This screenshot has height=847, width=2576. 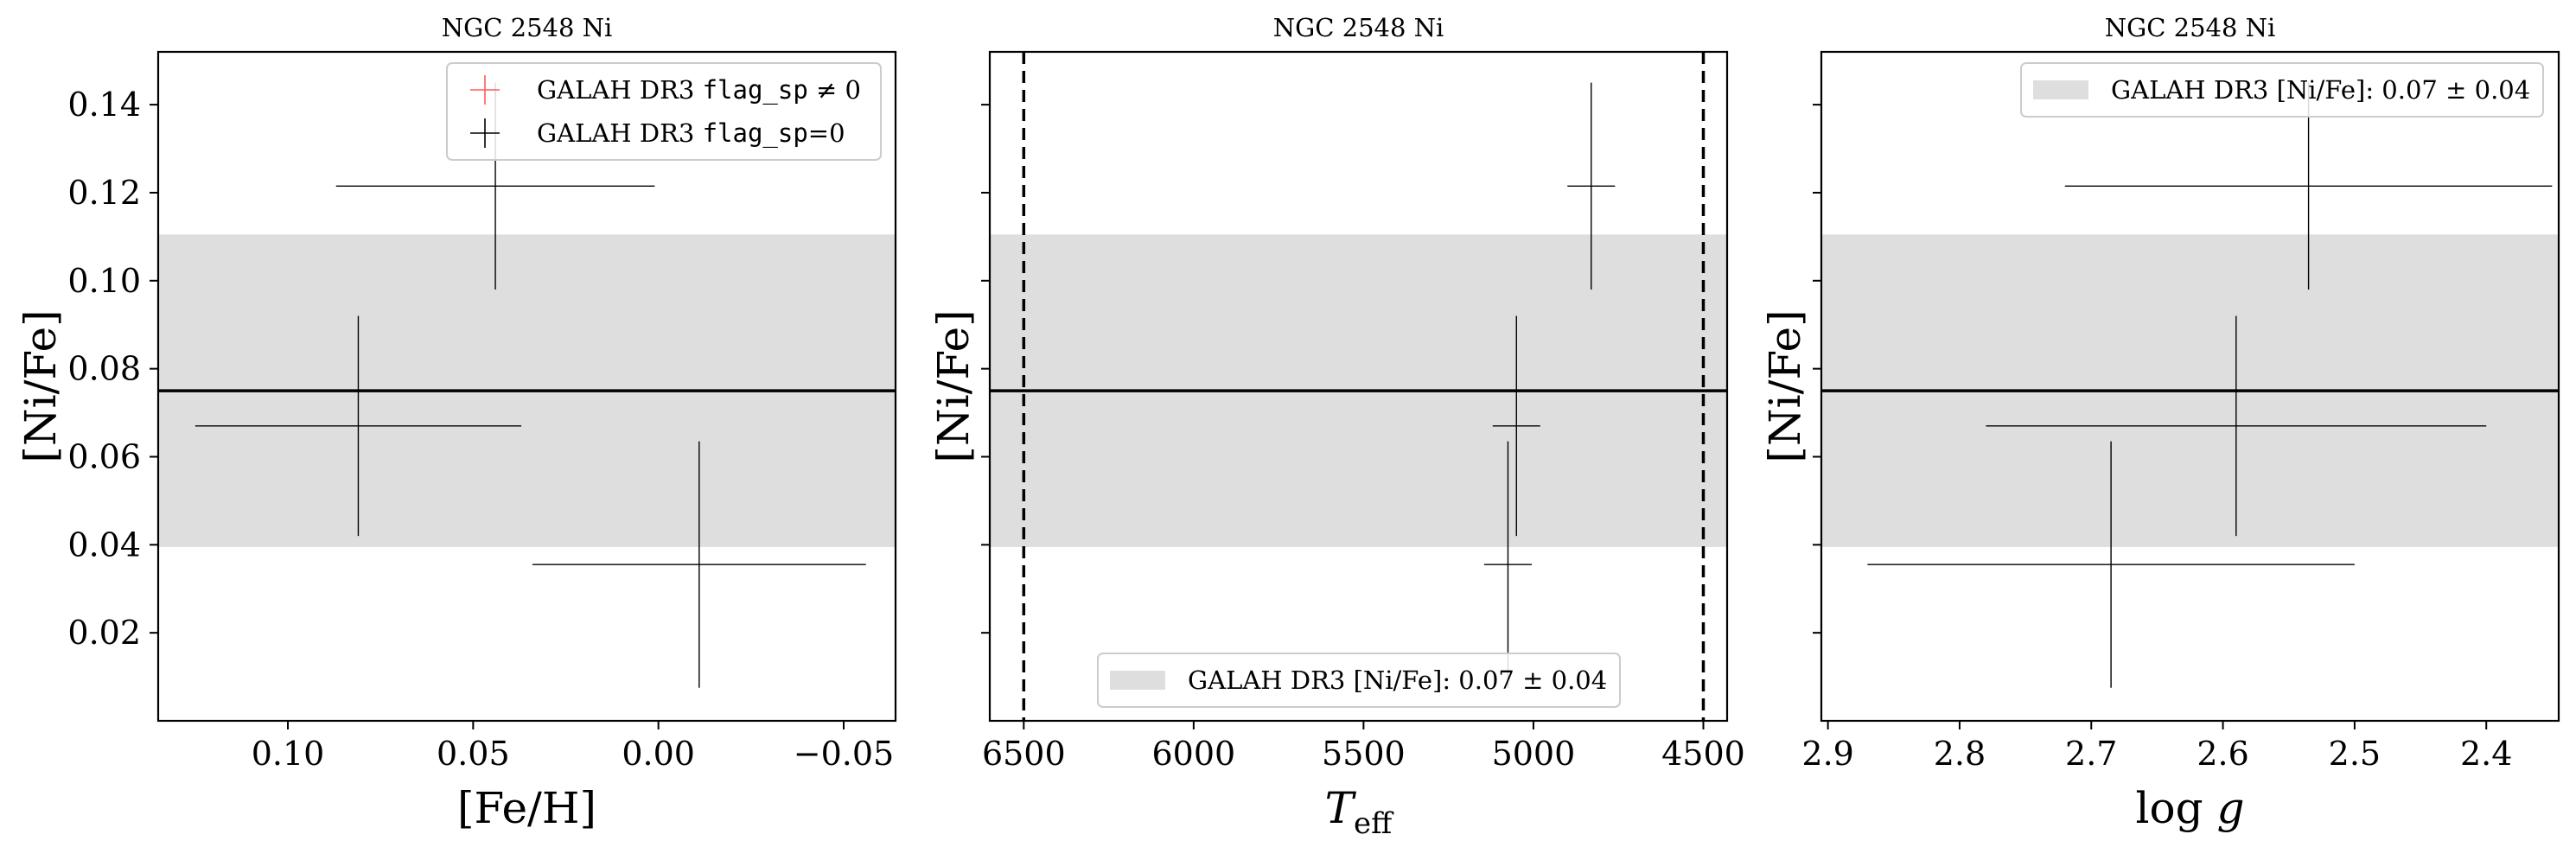 I want to click on legend-entry: GALAH DR3 flag_sp ≠ 0, so click(x=665, y=90).